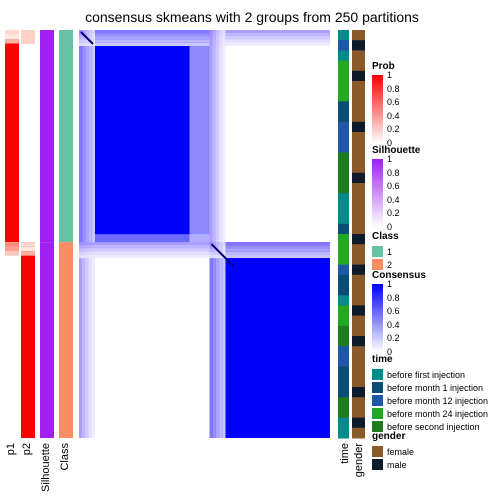 The height and width of the screenshot is (504, 504). What do you see at coordinates (277, 348) in the screenshot?
I see `consensus-block-core` at bounding box center [277, 348].